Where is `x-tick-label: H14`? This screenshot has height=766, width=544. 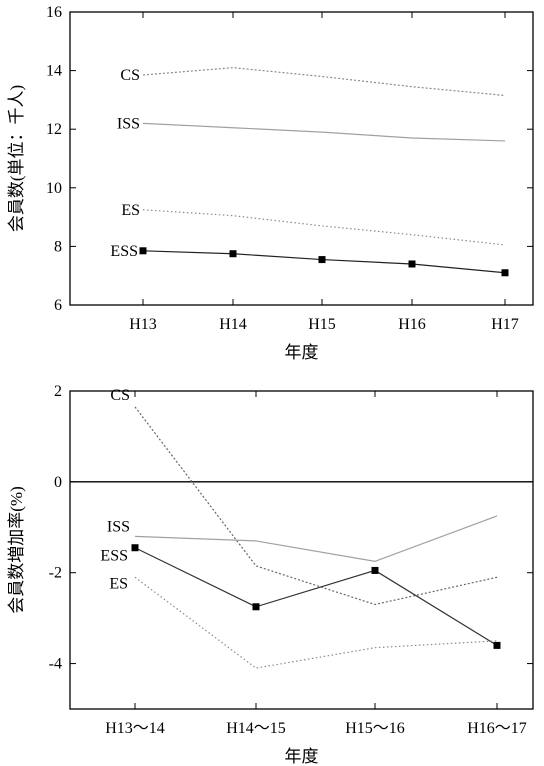
x-tick-label: H14 is located at coordinates (233, 324).